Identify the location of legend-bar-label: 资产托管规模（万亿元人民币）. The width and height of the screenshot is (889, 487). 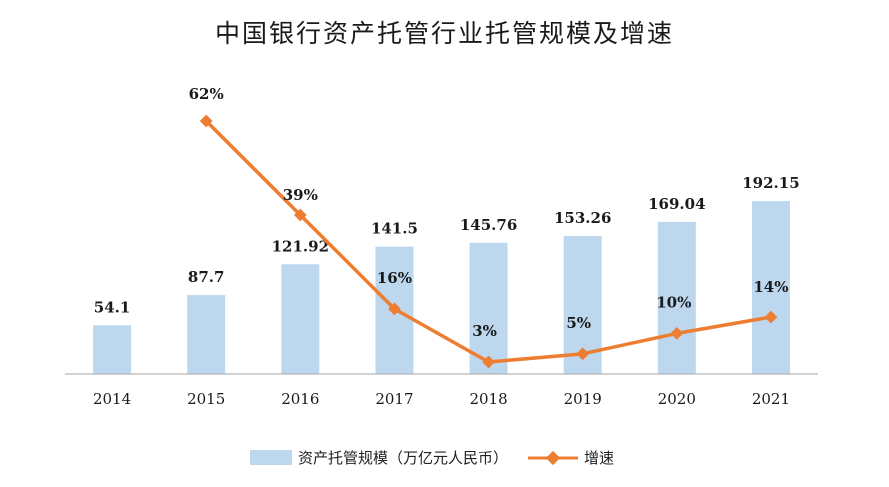
(403, 458).